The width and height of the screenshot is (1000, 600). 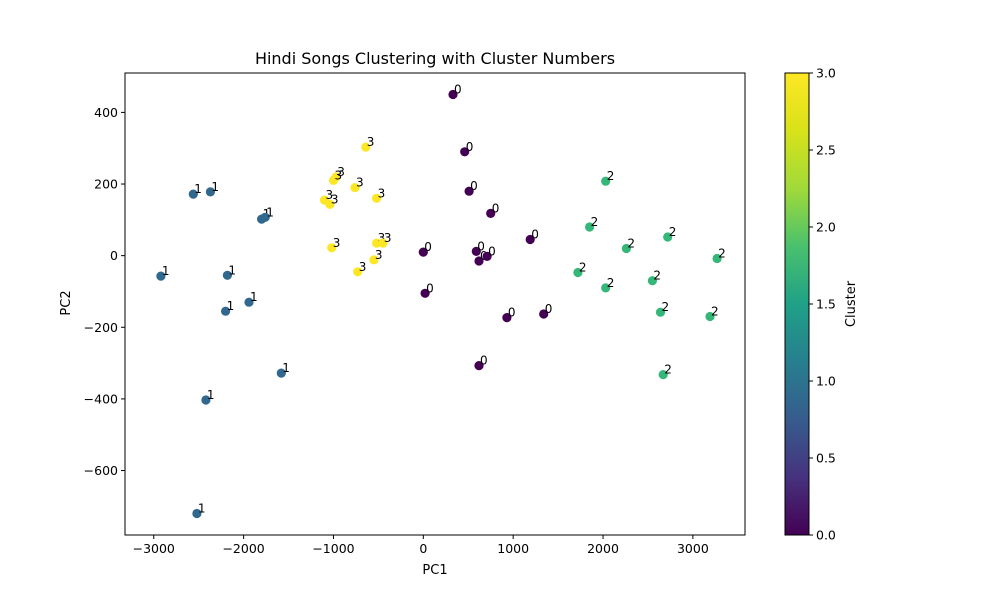 What do you see at coordinates (106, 112) in the screenshot?
I see `y-tick-label: 400` at bounding box center [106, 112].